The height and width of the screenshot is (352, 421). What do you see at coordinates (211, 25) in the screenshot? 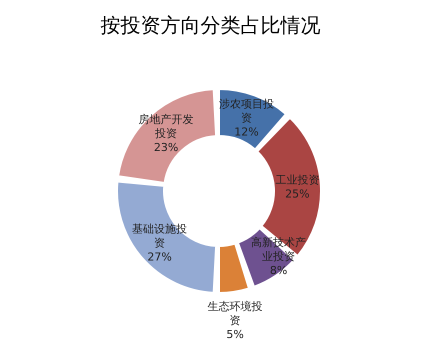
I see `chart-title: 按投资方向分类占比情况` at bounding box center [211, 25].